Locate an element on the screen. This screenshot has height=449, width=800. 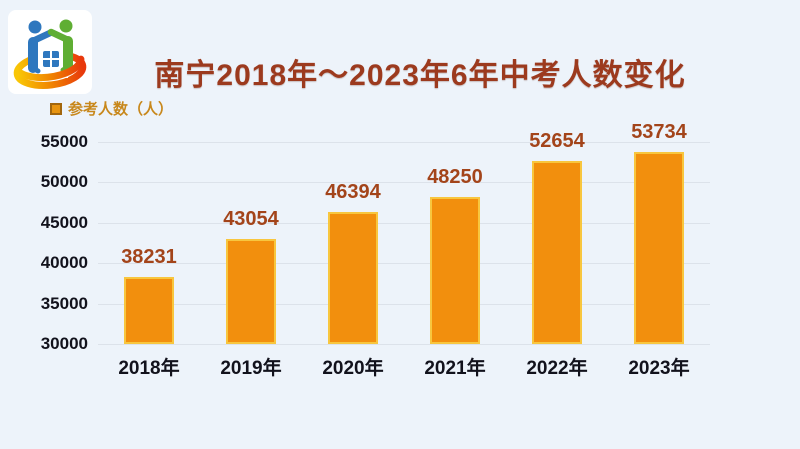
x-axis-category-label: 2023年 is located at coordinates (659, 368).